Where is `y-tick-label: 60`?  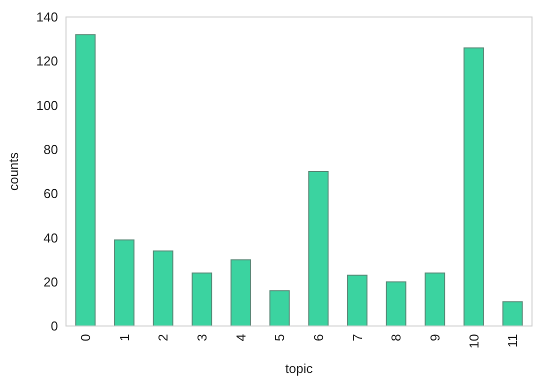
y-tick-label: 60 is located at coordinates (51, 194).